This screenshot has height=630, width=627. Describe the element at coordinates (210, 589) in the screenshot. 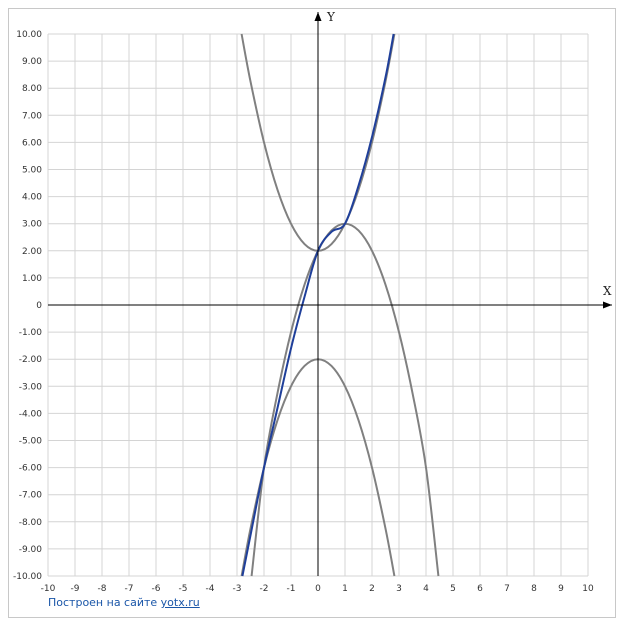

I see `x-tick-label: -4` at that location.